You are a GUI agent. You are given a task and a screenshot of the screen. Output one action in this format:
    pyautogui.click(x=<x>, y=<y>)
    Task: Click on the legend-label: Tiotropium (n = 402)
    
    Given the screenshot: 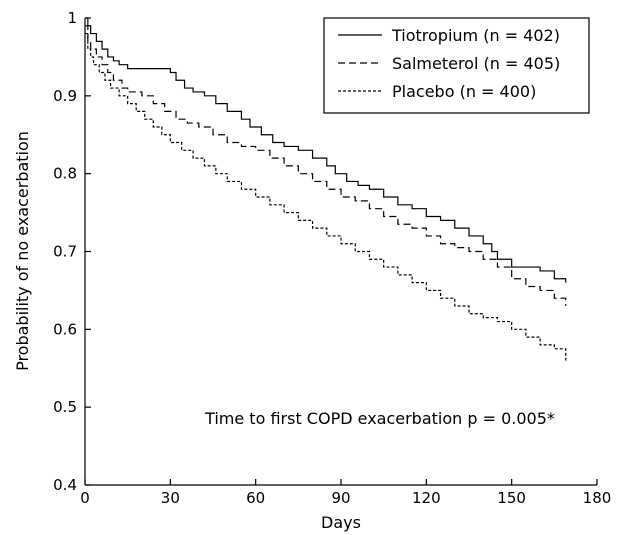 What is the action you would take?
    pyautogui.click(x=475, y=35)
    